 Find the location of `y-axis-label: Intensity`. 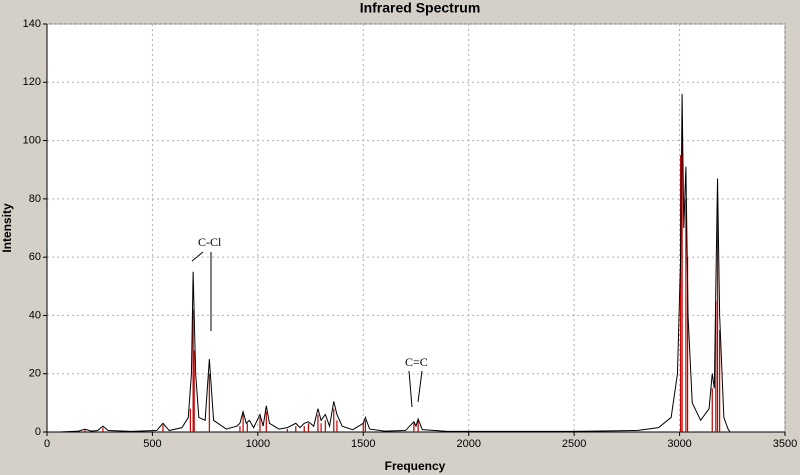

y-axis-label: Intensity is located at coordinates (7, 228).